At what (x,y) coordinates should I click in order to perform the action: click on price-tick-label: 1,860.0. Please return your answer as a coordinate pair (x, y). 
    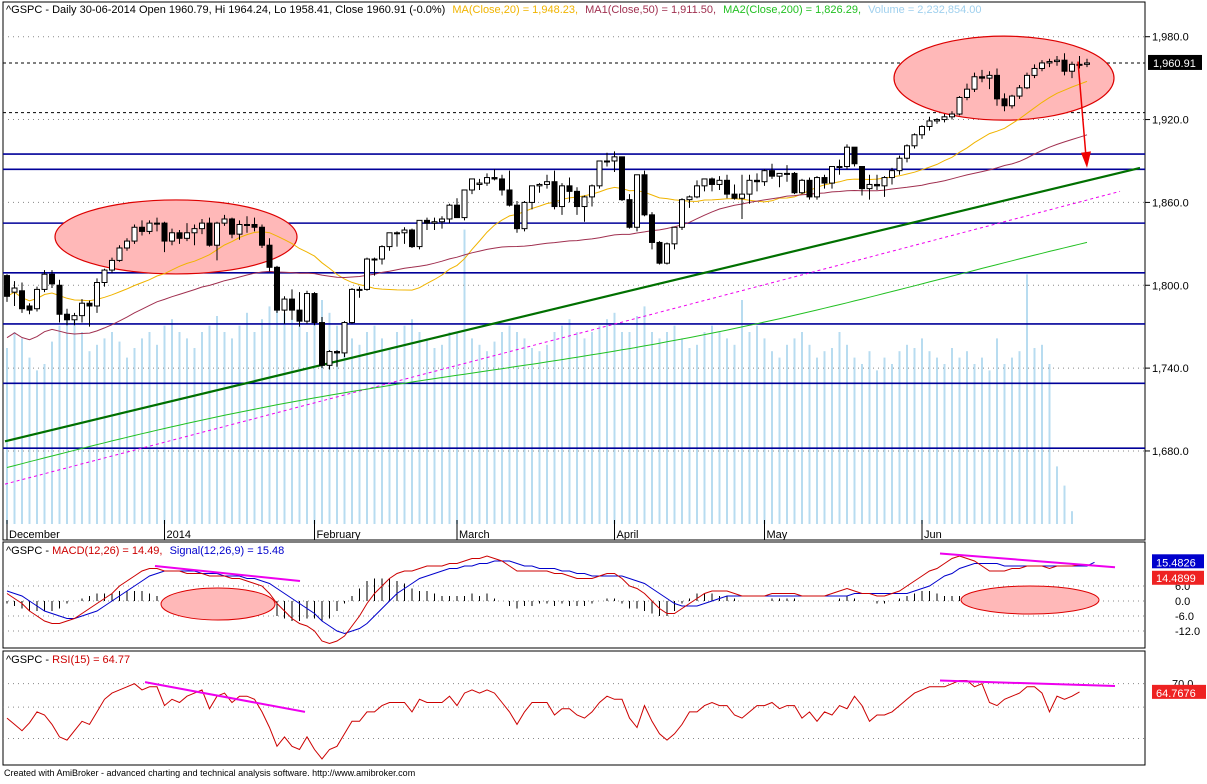
    Looking at the image, I should click on (1170, 203).